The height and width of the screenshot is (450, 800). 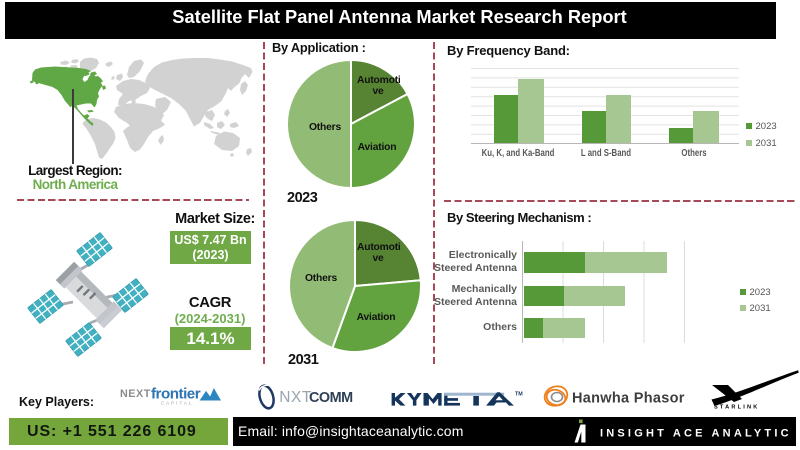 What do you see at coordinates (628, 399) in the screenshot?
I see `svg-text: Hanwha Phasor` at bounding box center [628, 399].